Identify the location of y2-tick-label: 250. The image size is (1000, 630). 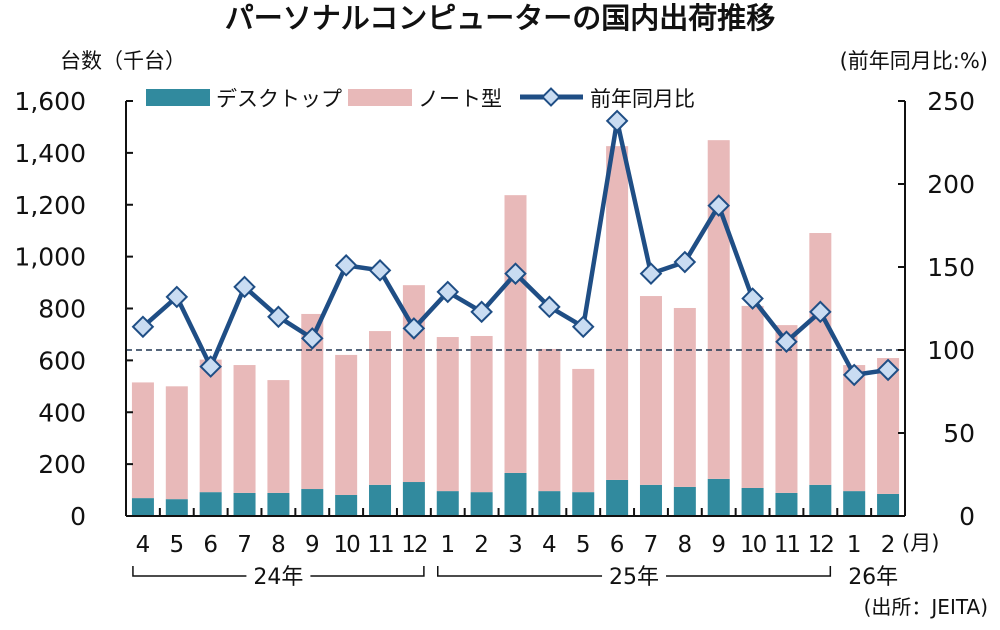
(951, 101).